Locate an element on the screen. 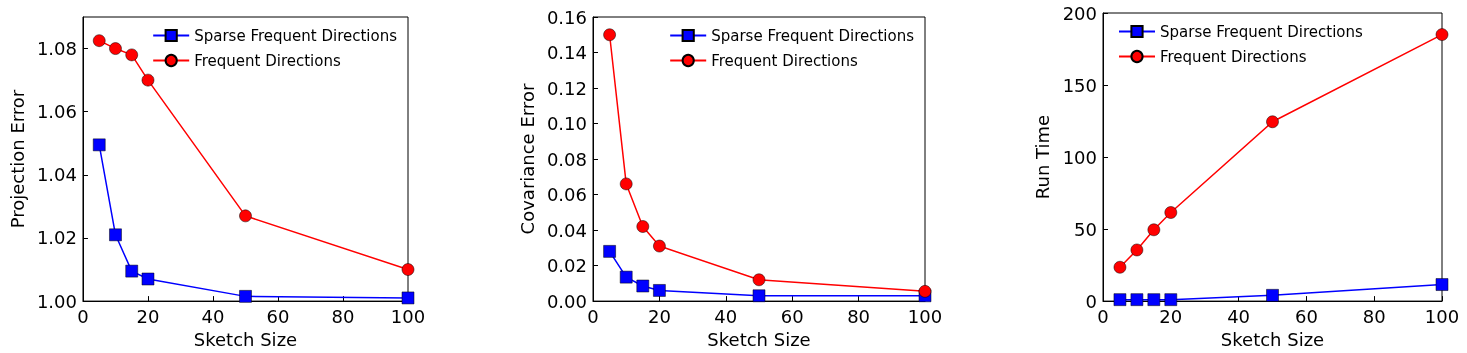 The height and width of the screenshot is (353, 1467). y-tick-label: 0.14 is located at coordinates (566, 53).